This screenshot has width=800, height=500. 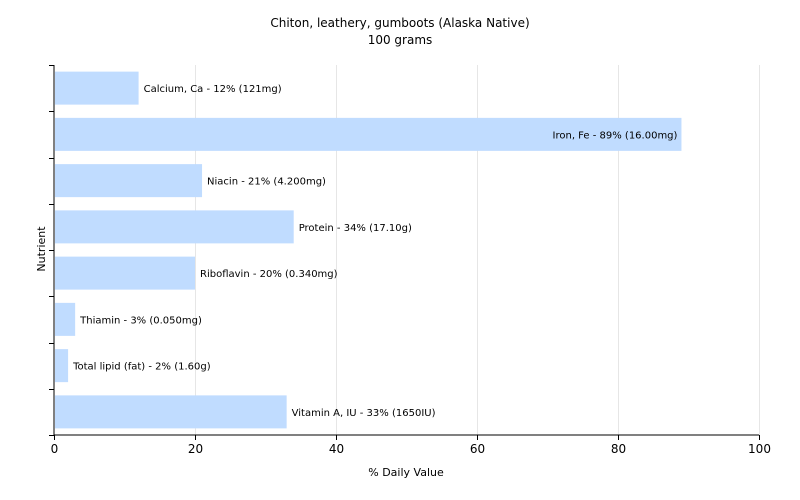 I want to click on x-tick-label: 80, so click(x=618, y=449).